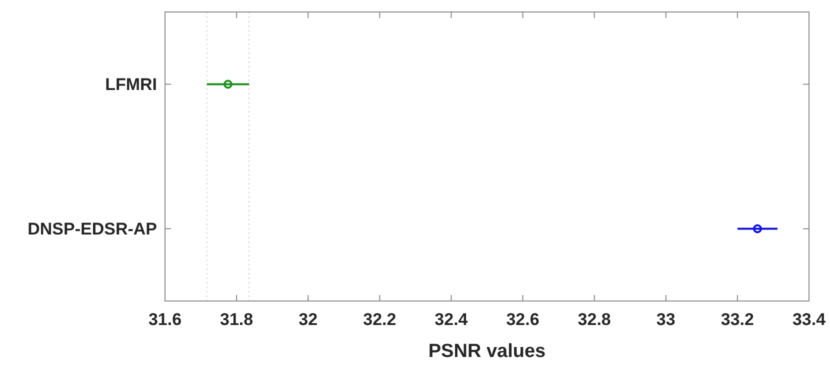 This screenshot has height=367, width=830. Describe the element at coordinates (308, 319) in the screenshot. I see `x-tick-label: 32` at that location.